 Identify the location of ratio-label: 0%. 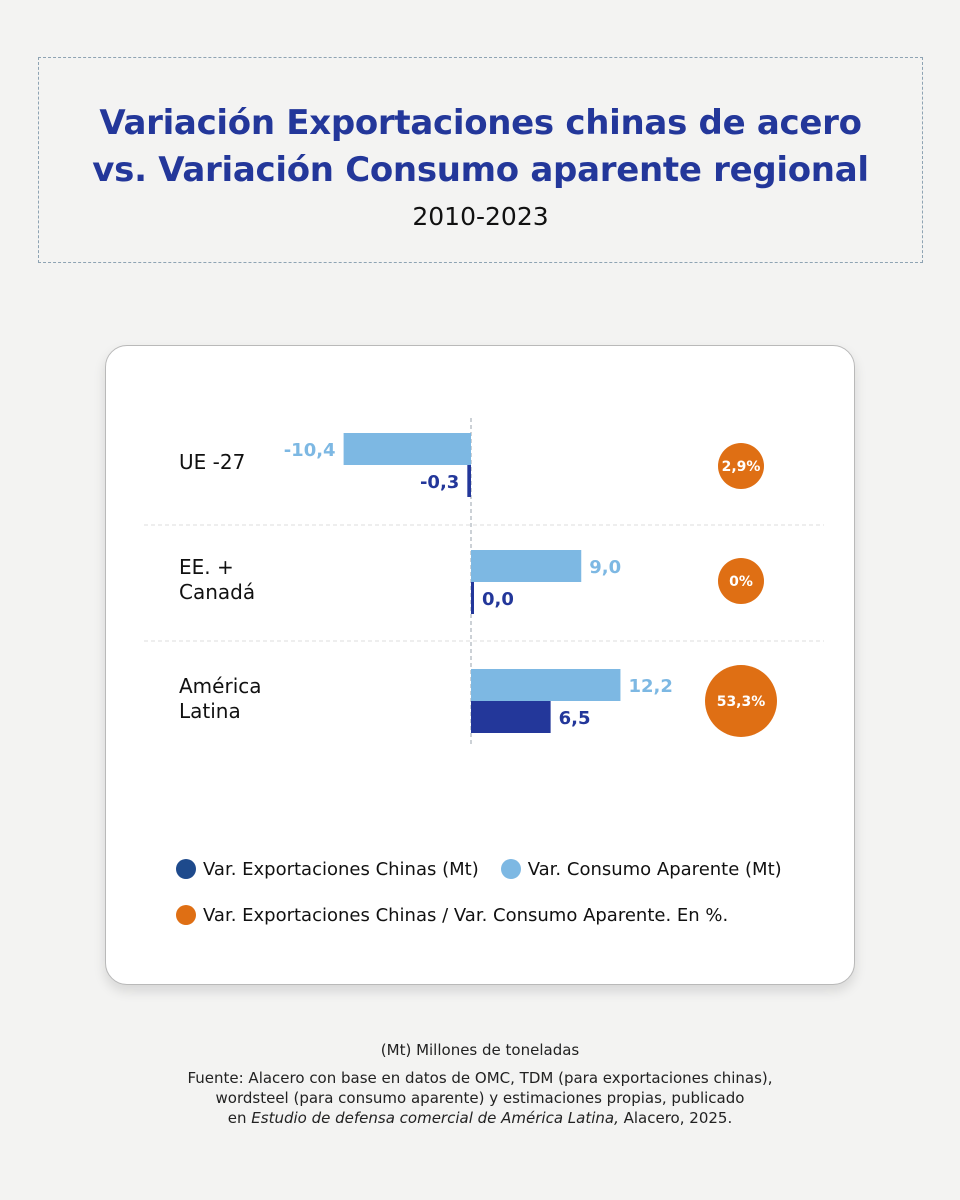
(741, 582).